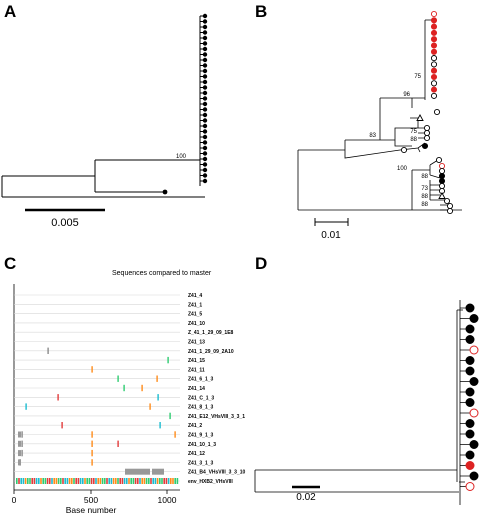  Describe the element at coordinates (196, 343) in the screenshot. I see `panel-c-sequence-label: Z41_13` at that location.